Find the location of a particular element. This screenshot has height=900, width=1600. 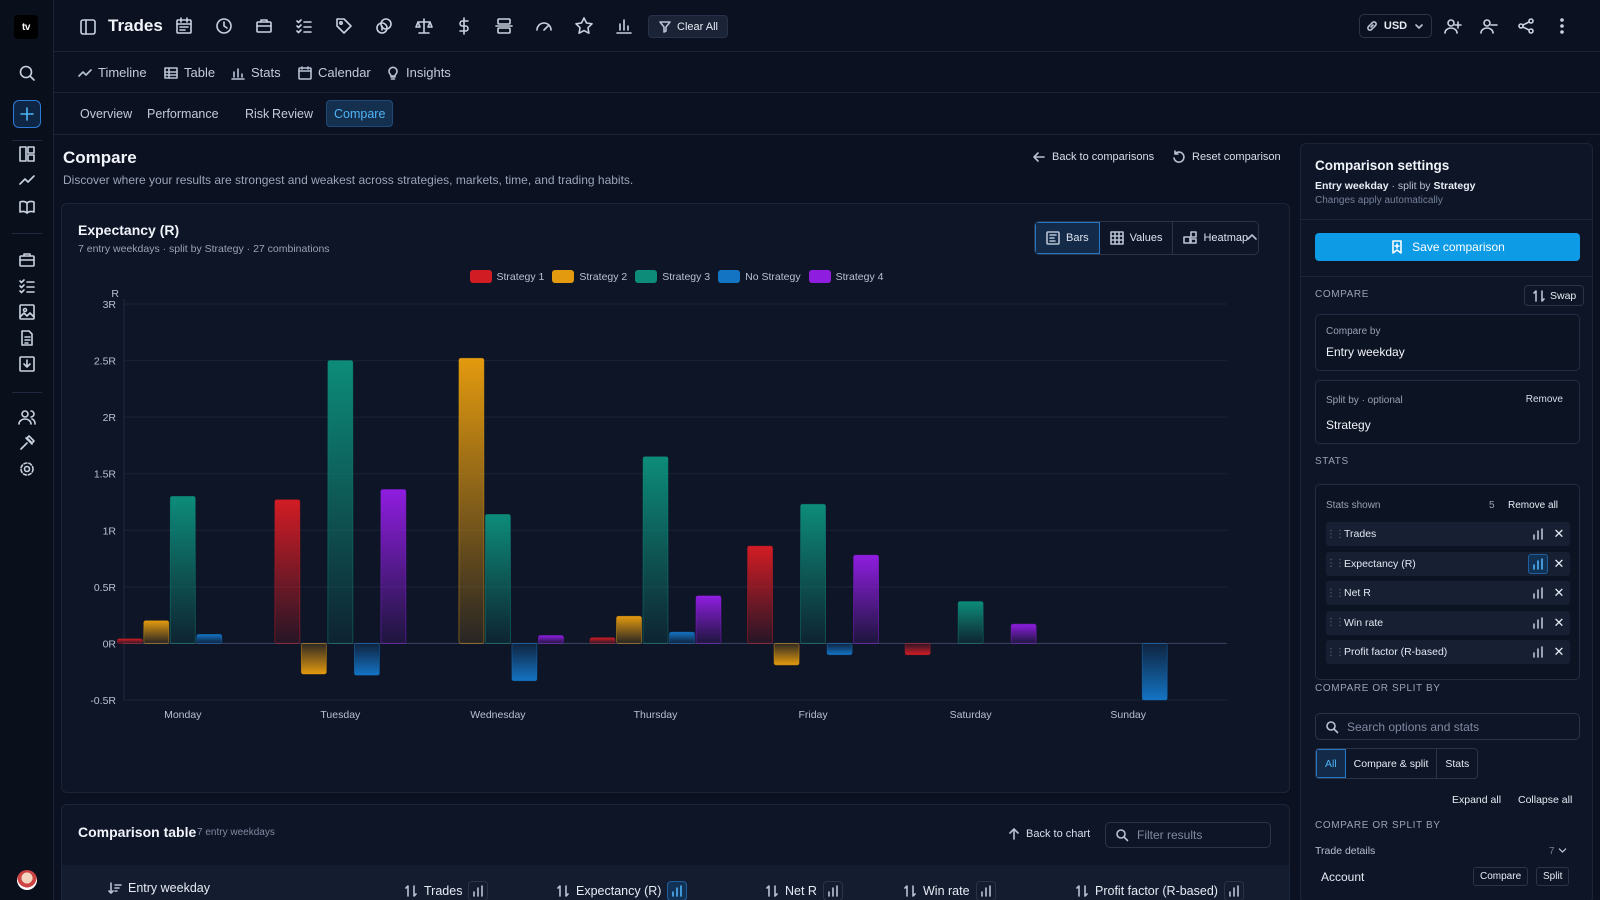

remove-user-icon is located at coordinates (1489, 27).